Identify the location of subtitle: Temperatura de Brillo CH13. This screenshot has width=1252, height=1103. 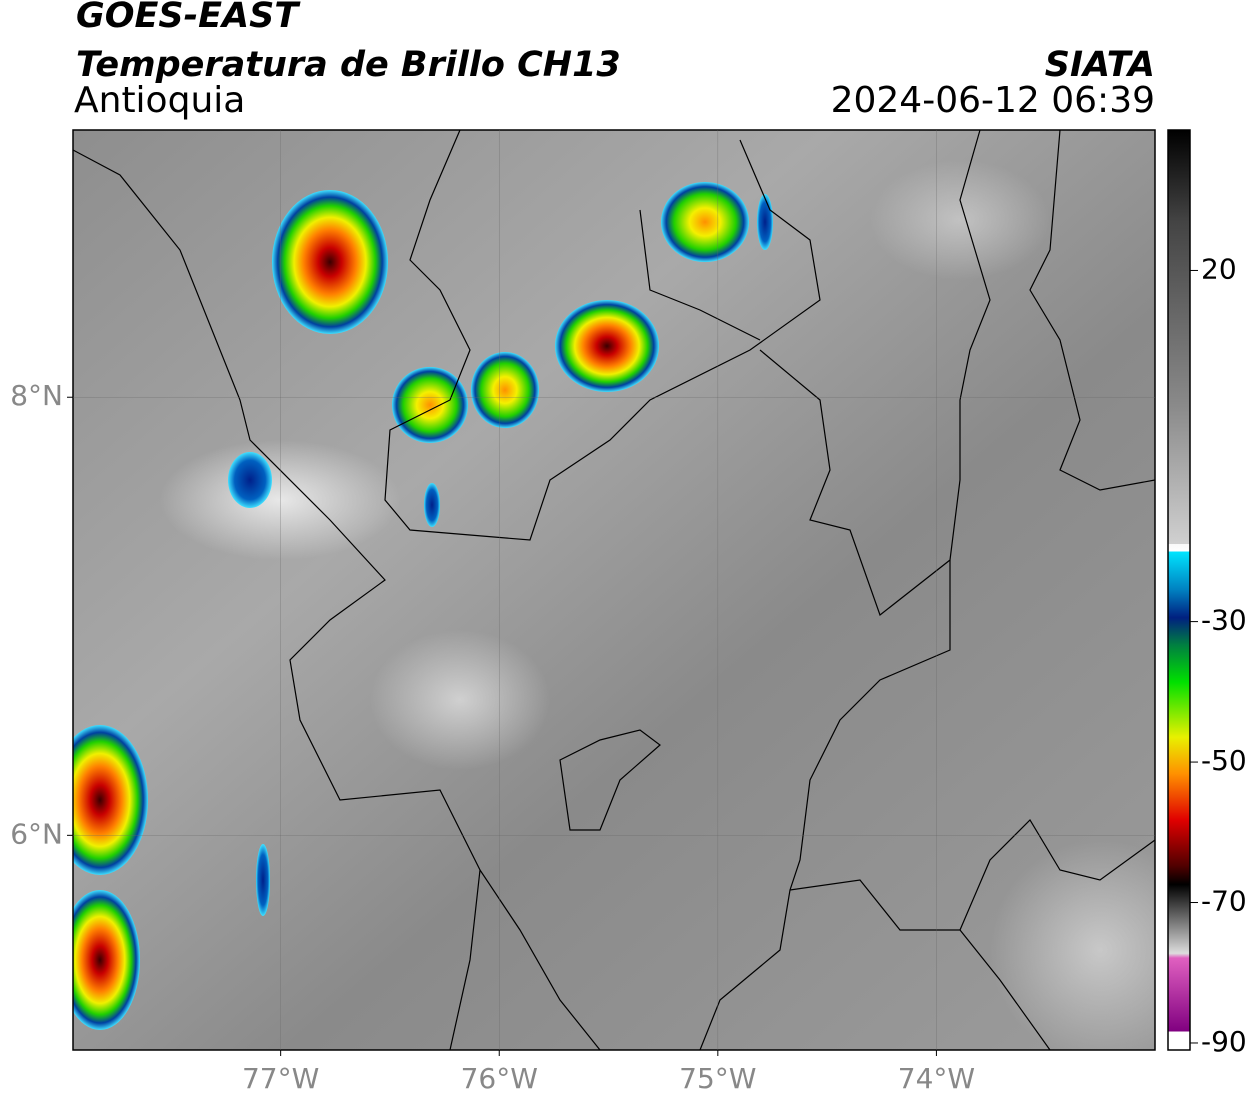
(348, 65).